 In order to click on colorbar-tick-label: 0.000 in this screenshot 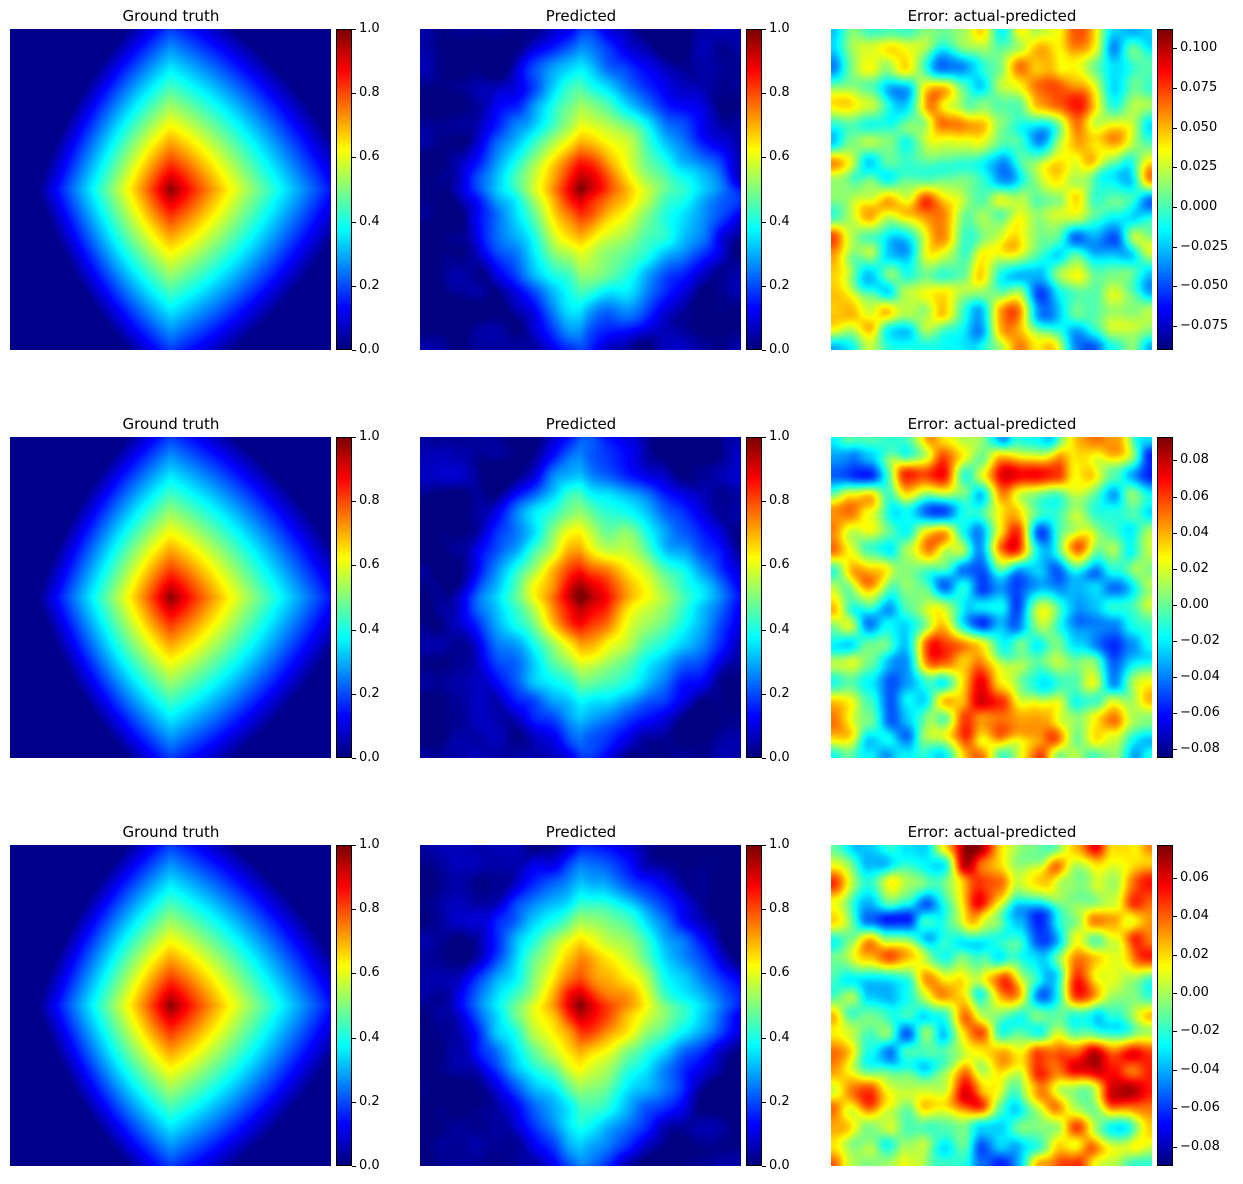, I will do `click(1199, 206)`.